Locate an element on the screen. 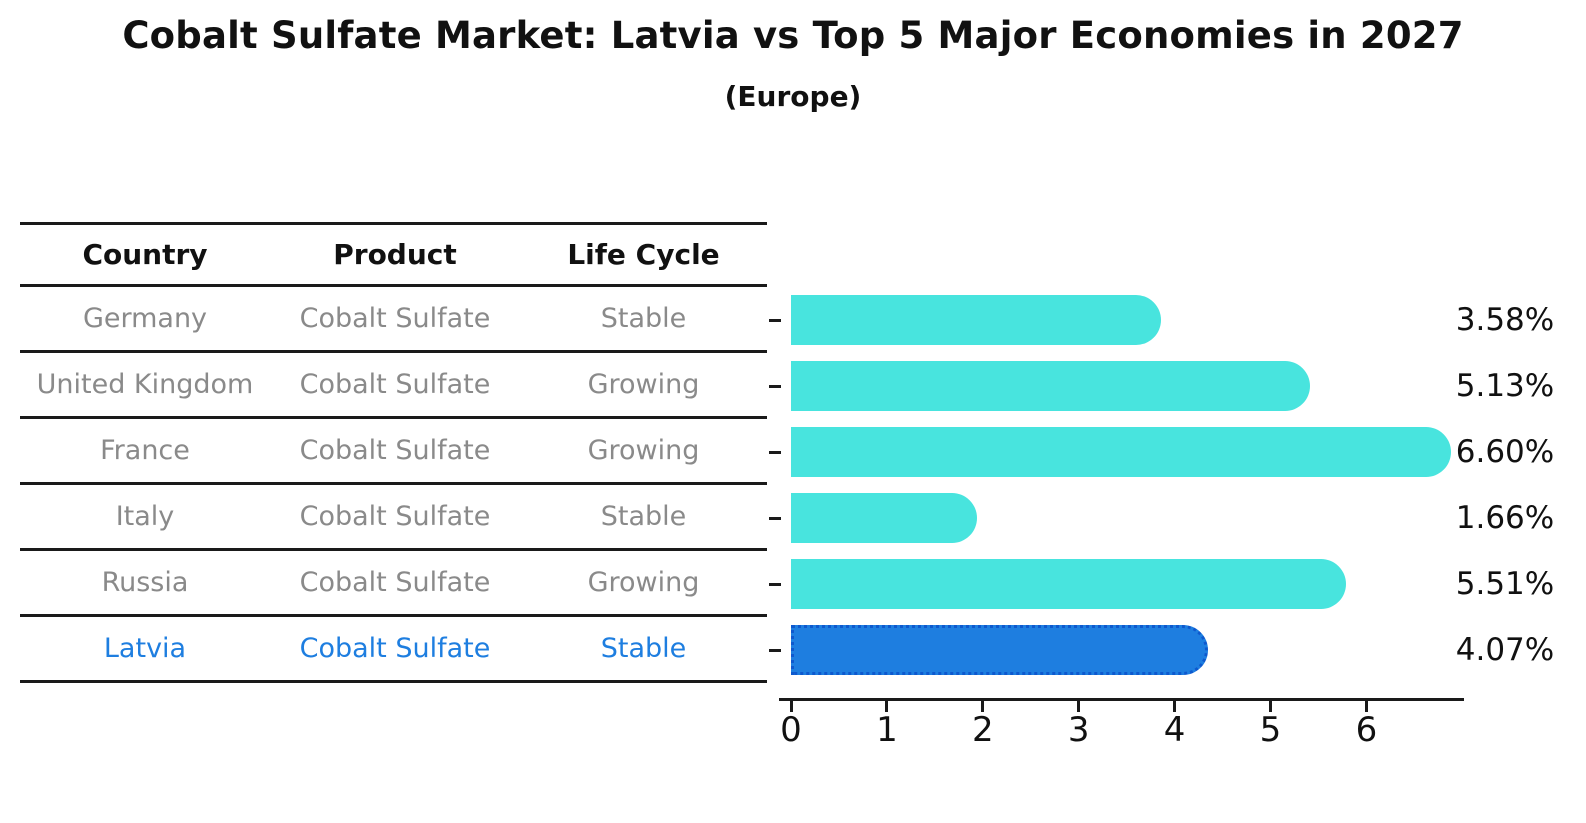 Image resolution: width=1586 pixels, height=823 pixels. table-header-row: Country Product Life Cycle is located at coordinates (393, 254).